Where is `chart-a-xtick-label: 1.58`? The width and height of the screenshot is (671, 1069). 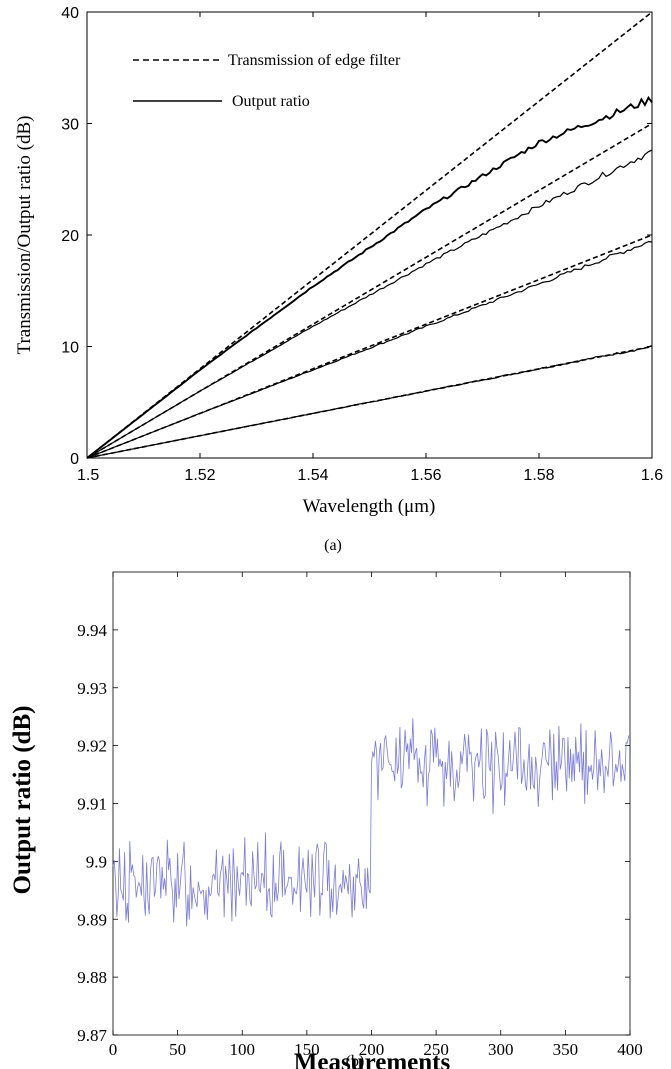
chart-a-xtick-label: 1.58 is located at coordinates (538, 475).